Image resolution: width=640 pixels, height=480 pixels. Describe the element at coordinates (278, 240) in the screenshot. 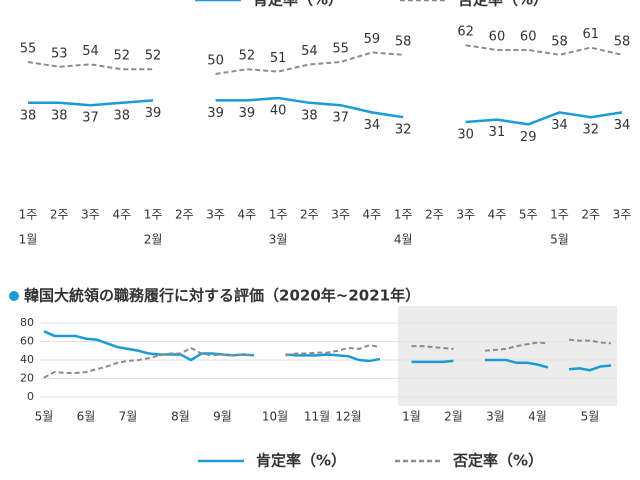

I see `month-label: 3월` at that location.